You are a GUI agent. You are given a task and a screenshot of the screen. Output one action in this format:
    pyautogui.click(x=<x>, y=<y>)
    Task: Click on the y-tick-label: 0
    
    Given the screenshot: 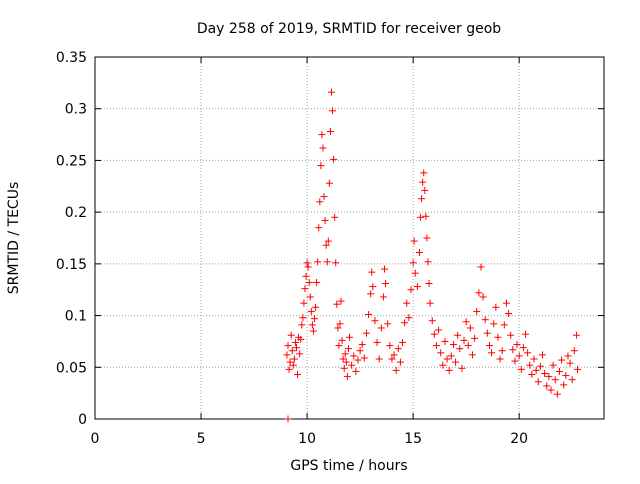 What is the action you would take?
    pyautogui.click(x=82, y=420)
    